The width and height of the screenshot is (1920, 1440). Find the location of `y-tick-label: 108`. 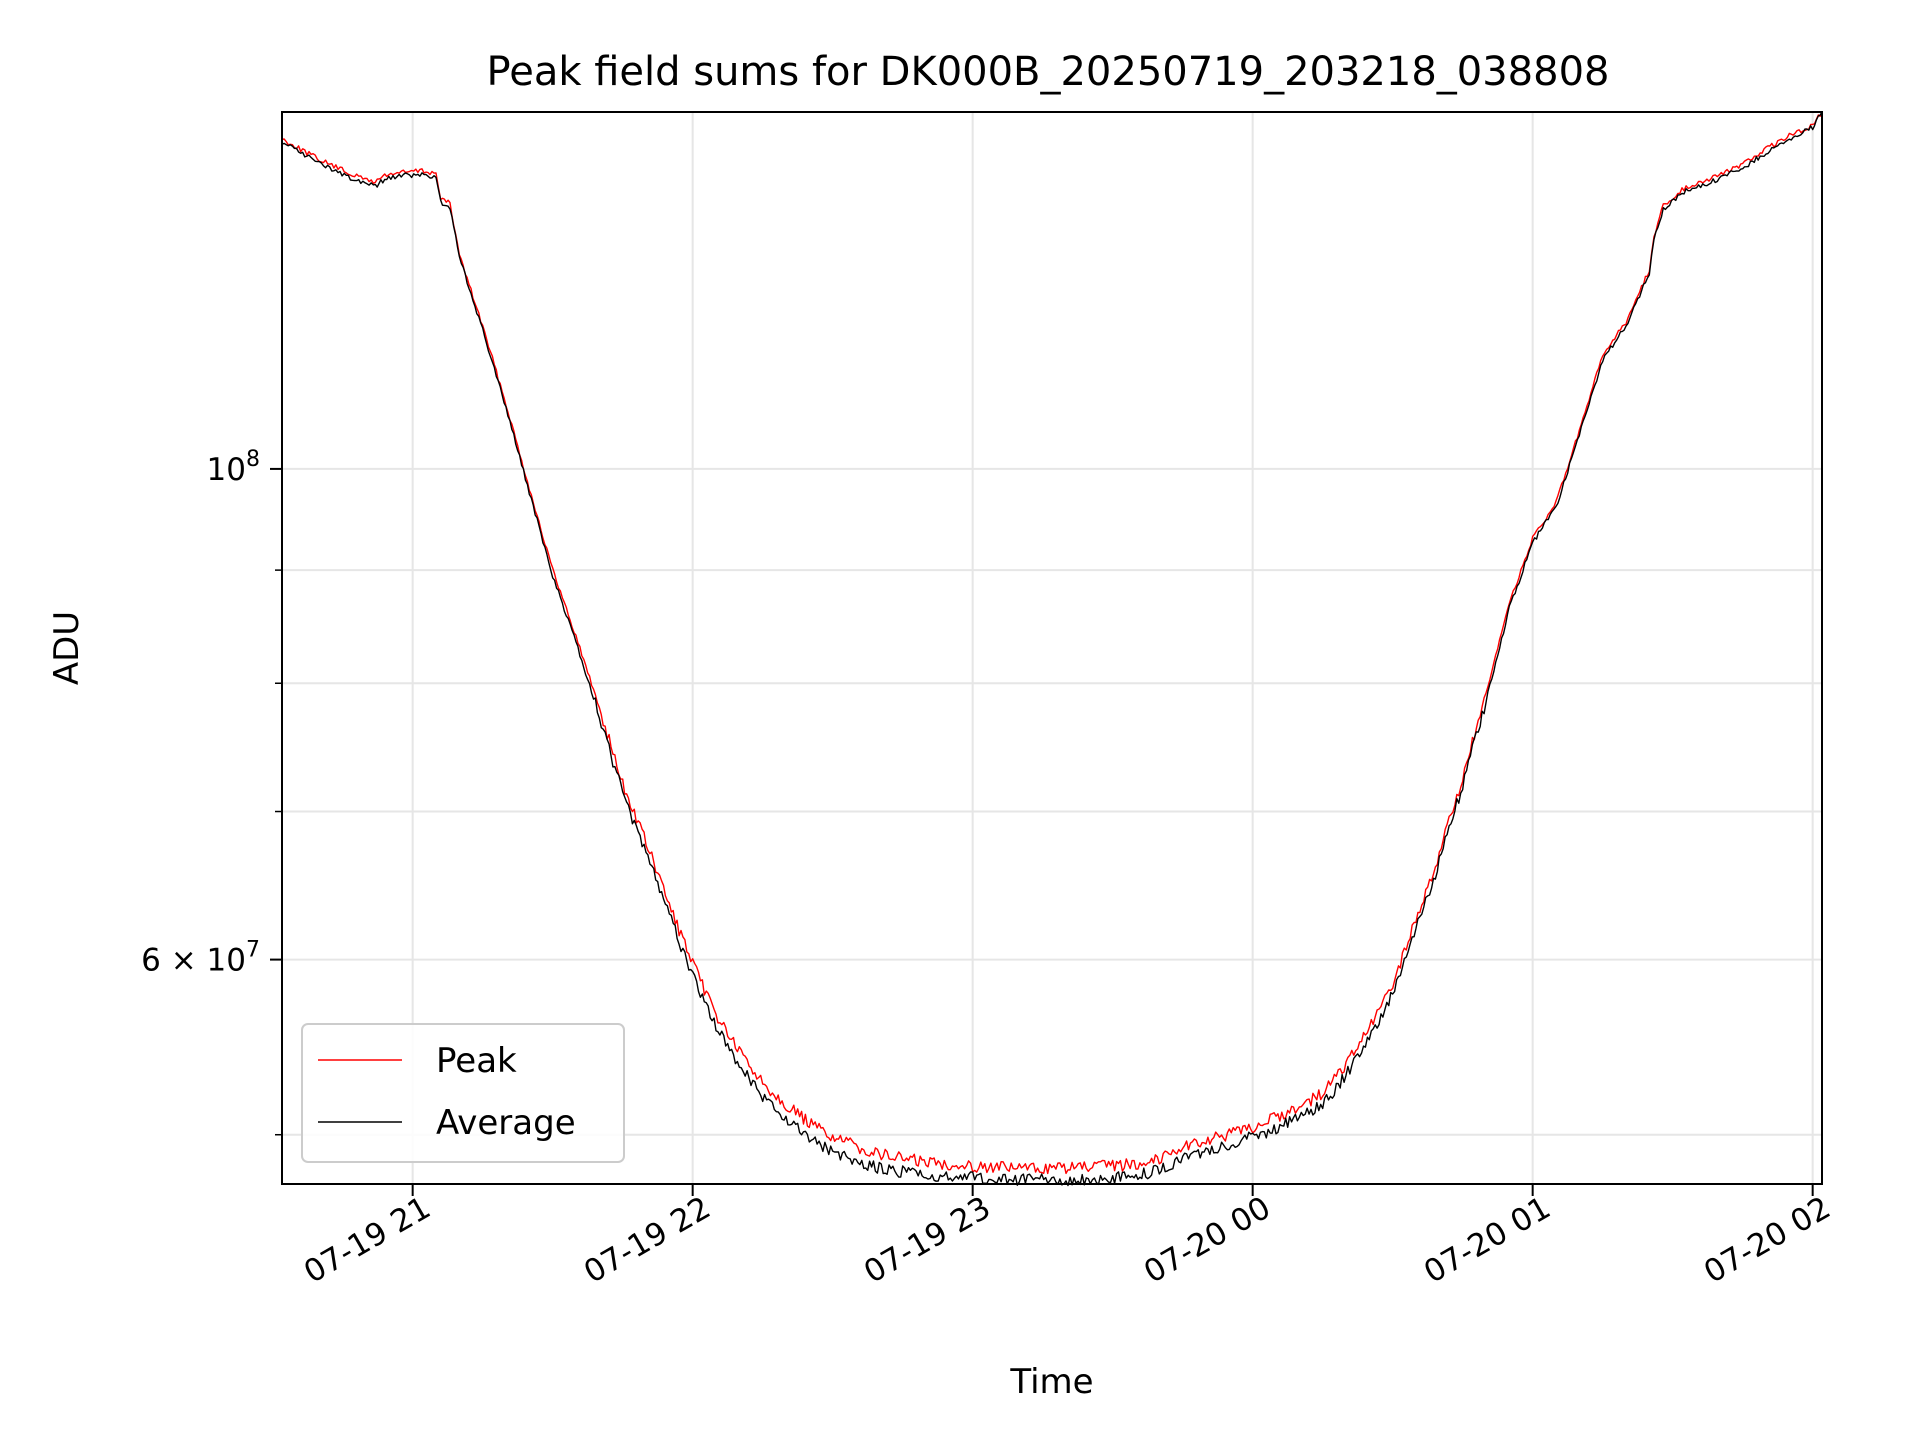

y-tick-label: 108 is located at coordinates (233, 467).